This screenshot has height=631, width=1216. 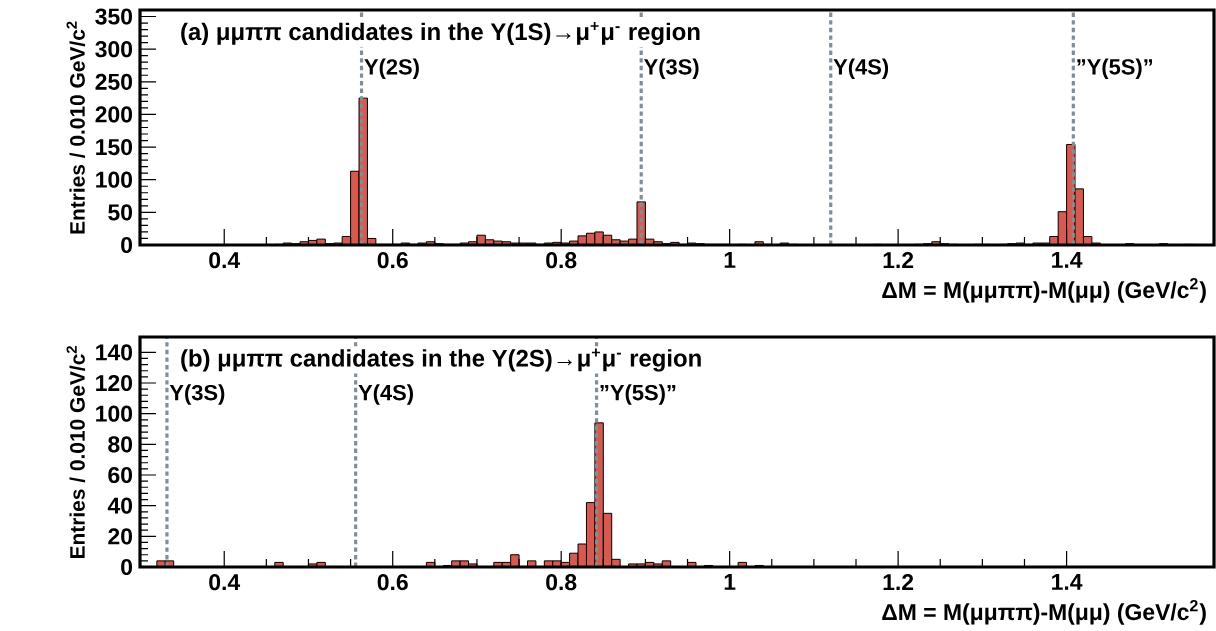 What do you see at coordinates (114, 16) in the screenshot?
I see `y-tick-label: 350` at bounding box center [114, 16].